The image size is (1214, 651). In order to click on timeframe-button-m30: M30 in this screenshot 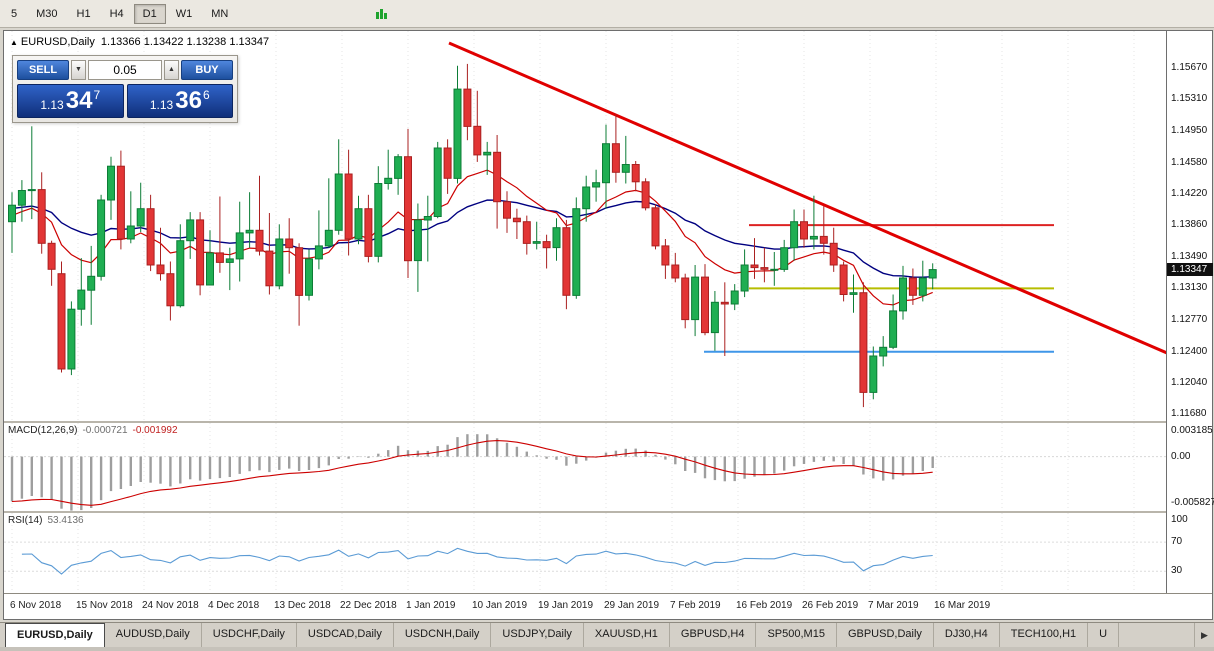, I will do `click(47, 13)`.